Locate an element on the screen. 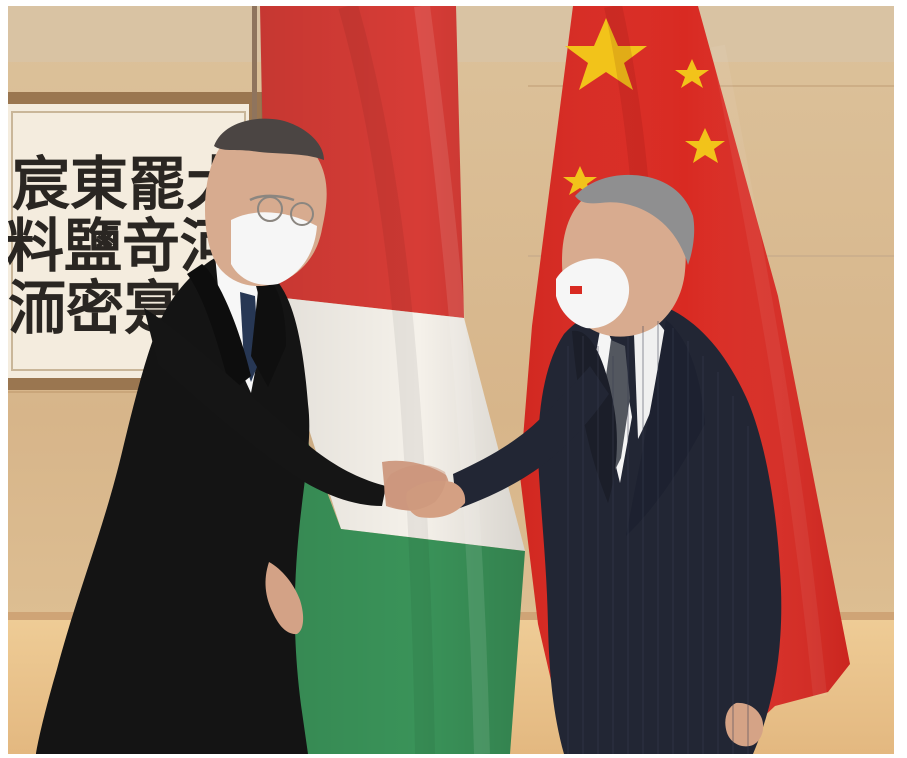 The width and height of the screenshot is (907, 758). left-person-lower-hand is located at coordinates (284, 598).